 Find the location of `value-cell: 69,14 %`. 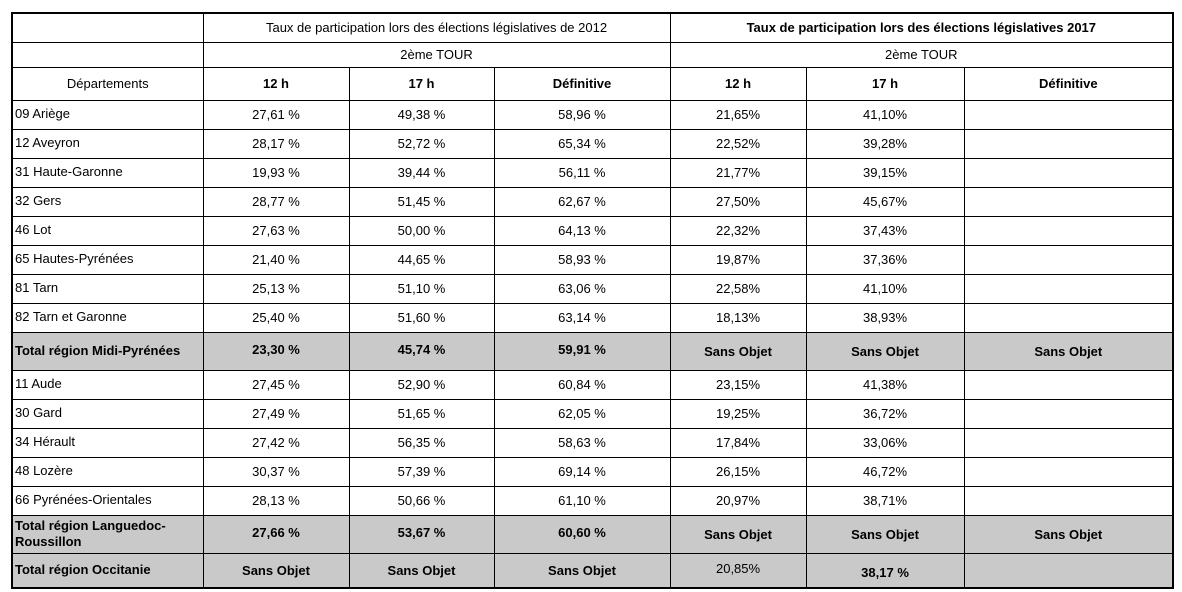

value-cell: 69,14 % is located at coordinates (582, 471).